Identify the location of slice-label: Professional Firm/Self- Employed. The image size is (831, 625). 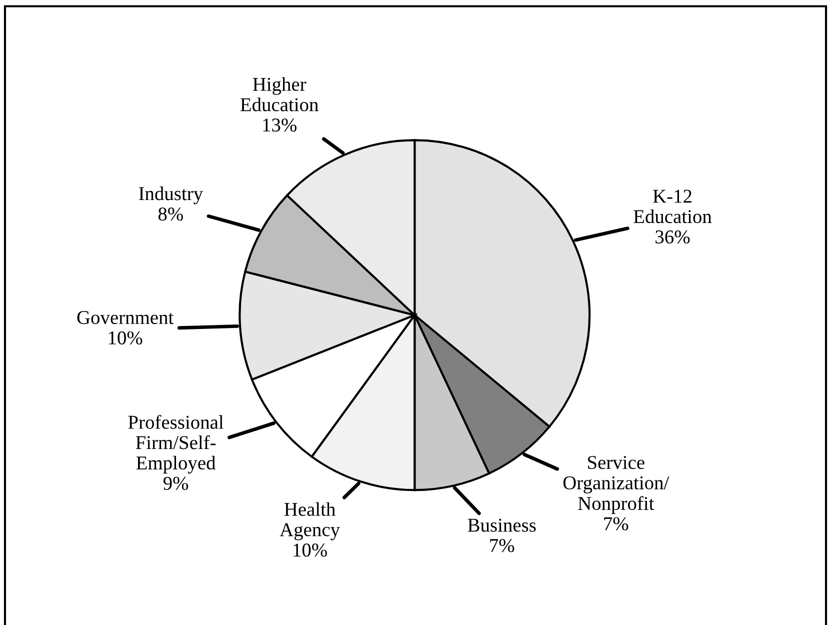
(176, 444).